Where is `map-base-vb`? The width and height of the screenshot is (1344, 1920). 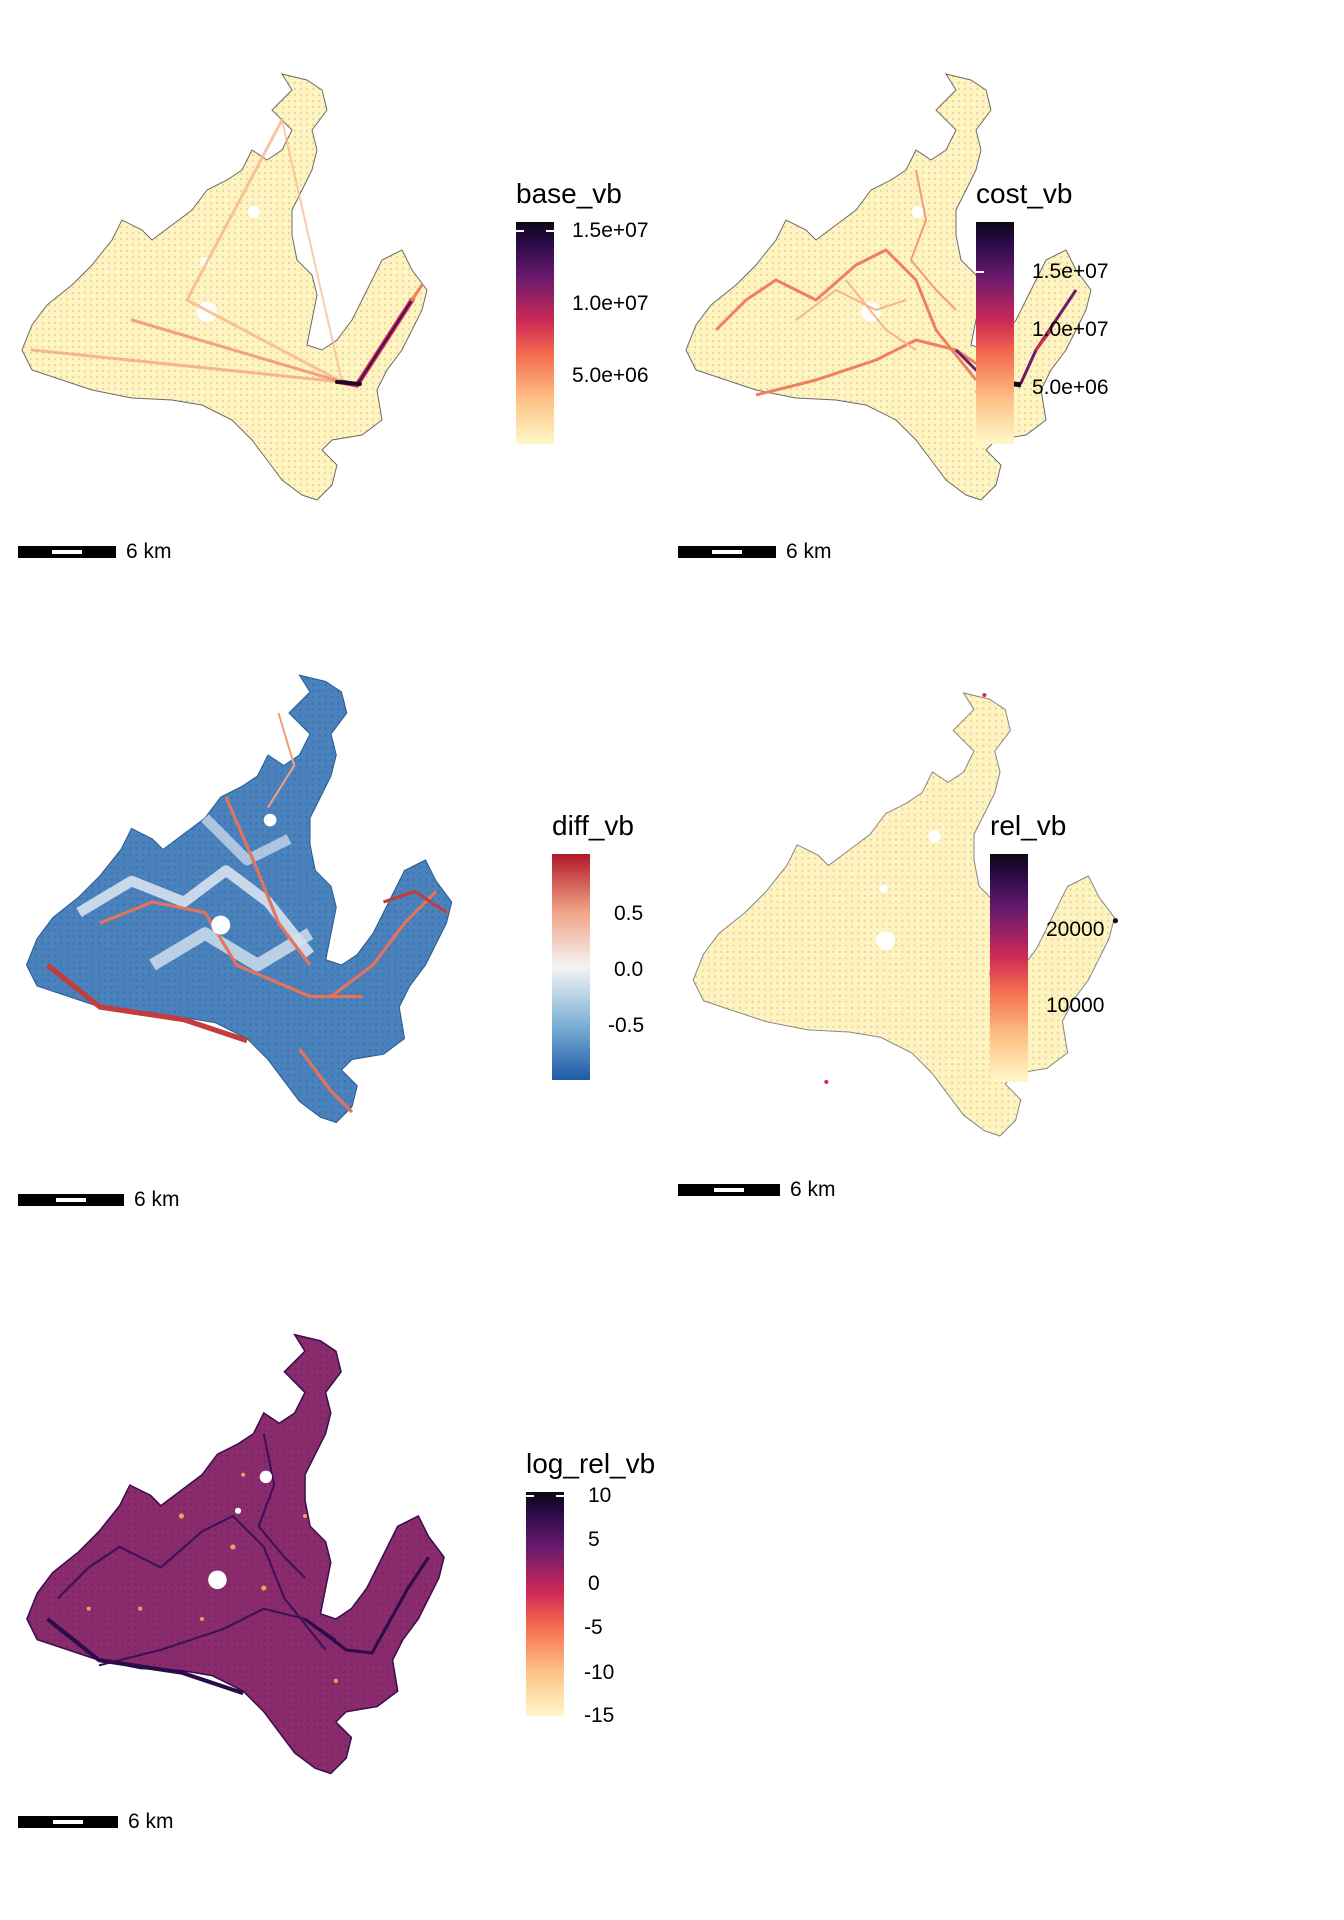 map-base-vb is located at coordinates (224, 287).